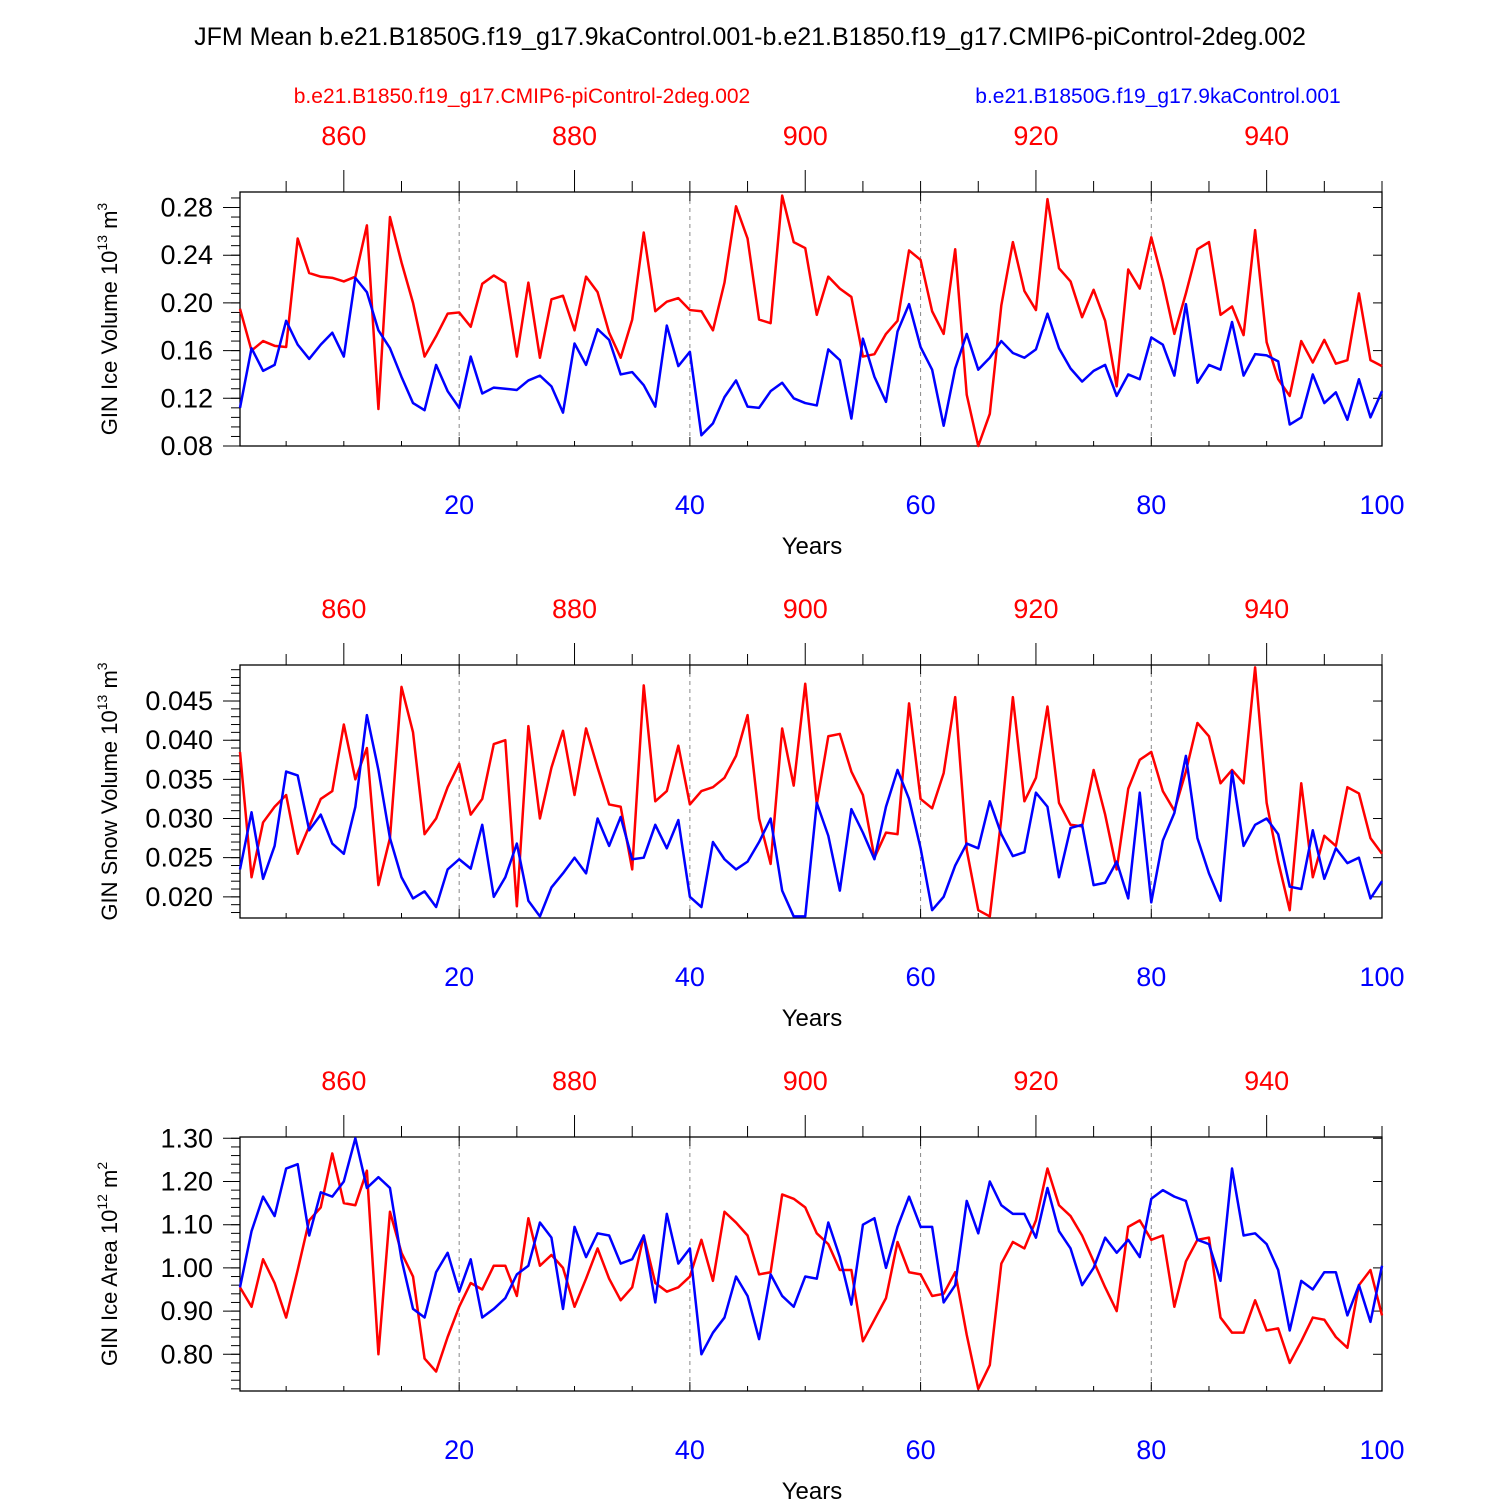  What do you see at coordinates (186, 1181) in the screenshot?
I see `y-tick-label: 1.20` at bounding box center [186, 1181].